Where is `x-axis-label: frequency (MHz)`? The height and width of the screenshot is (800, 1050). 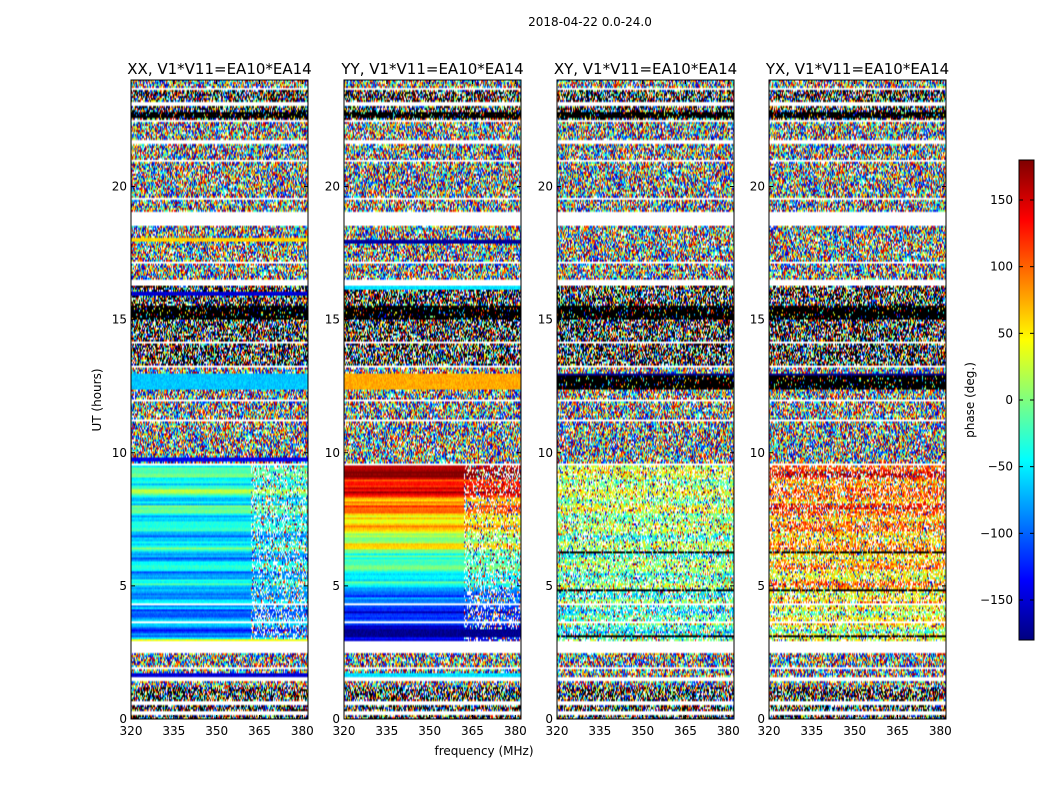 x-axis-label: frequency (MHz) is located at coordinates (483, 751).